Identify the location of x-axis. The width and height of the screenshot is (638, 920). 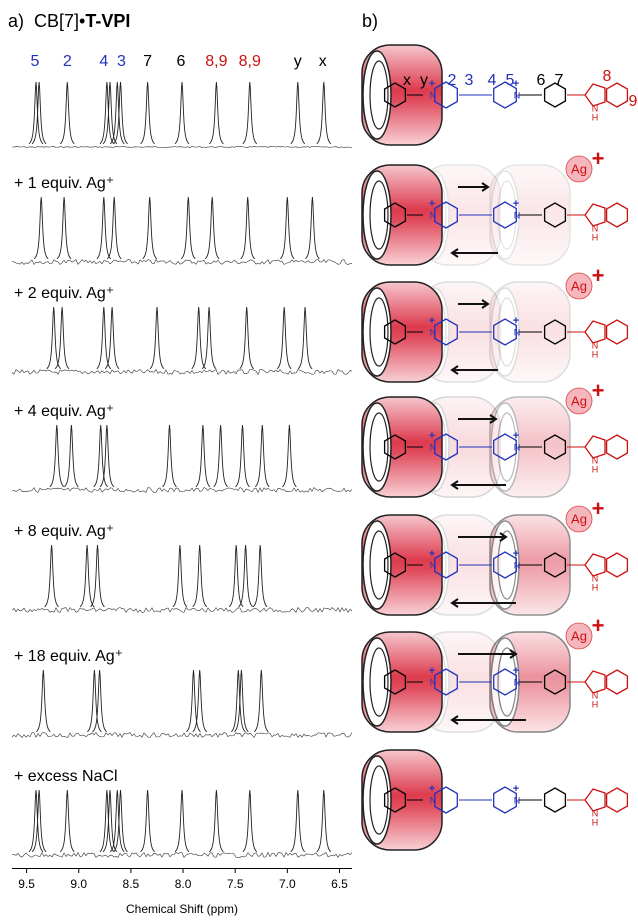
(182, 868).